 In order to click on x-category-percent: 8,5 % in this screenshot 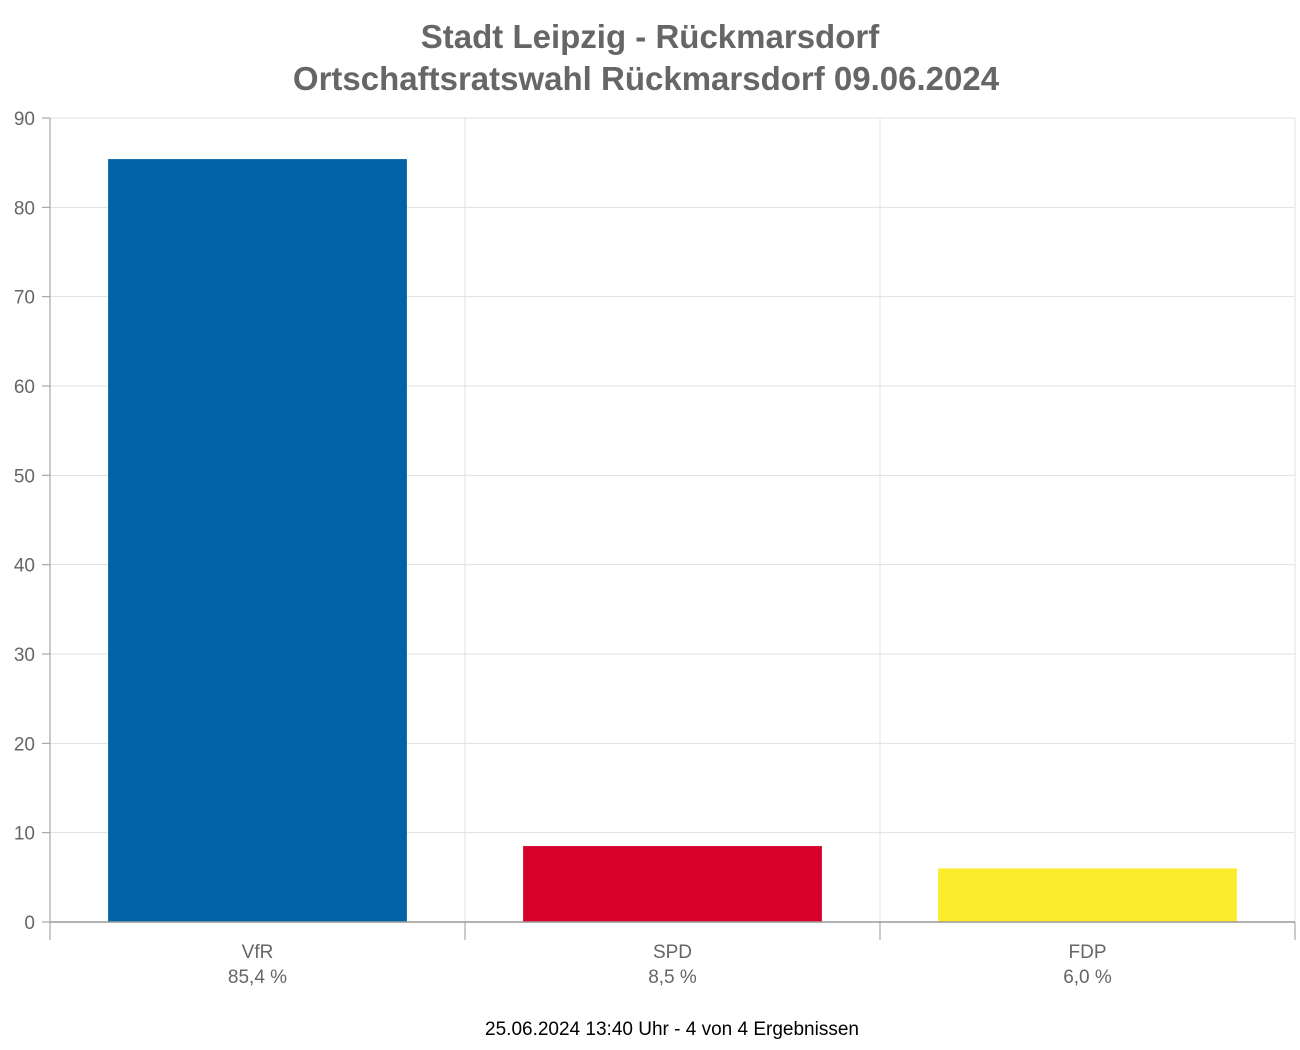, I will do `click(672, 977)`.